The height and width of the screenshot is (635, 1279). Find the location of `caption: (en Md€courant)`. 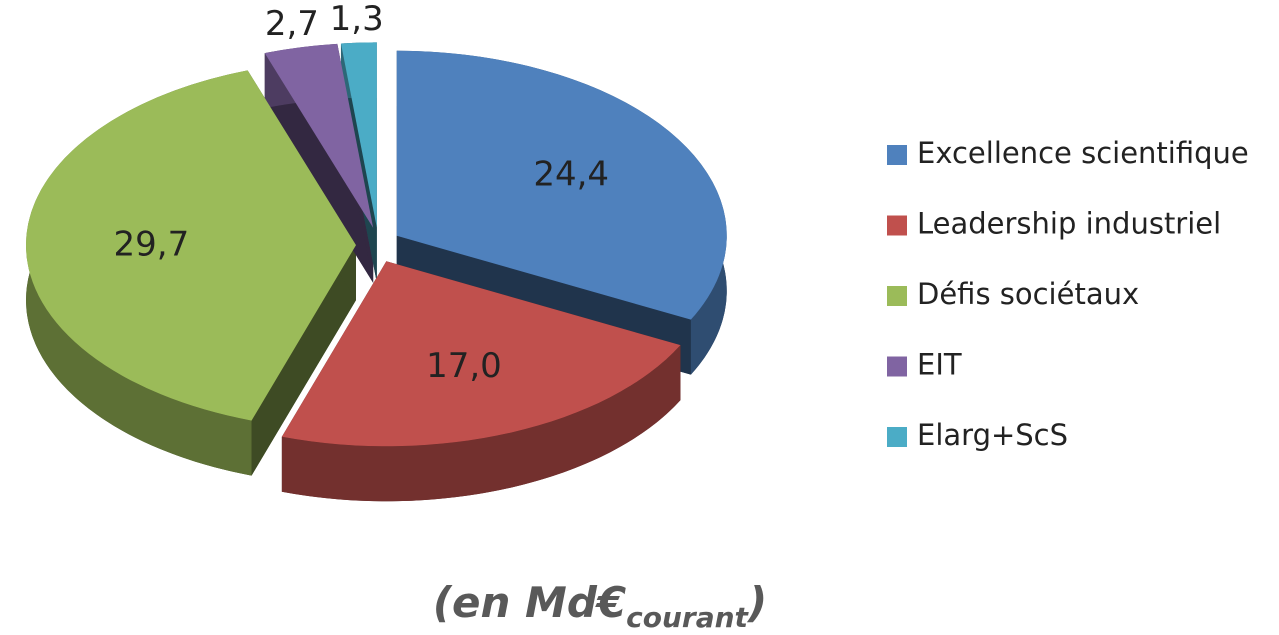

caption: (en Md€courant) is located at coordinates (600, 606).